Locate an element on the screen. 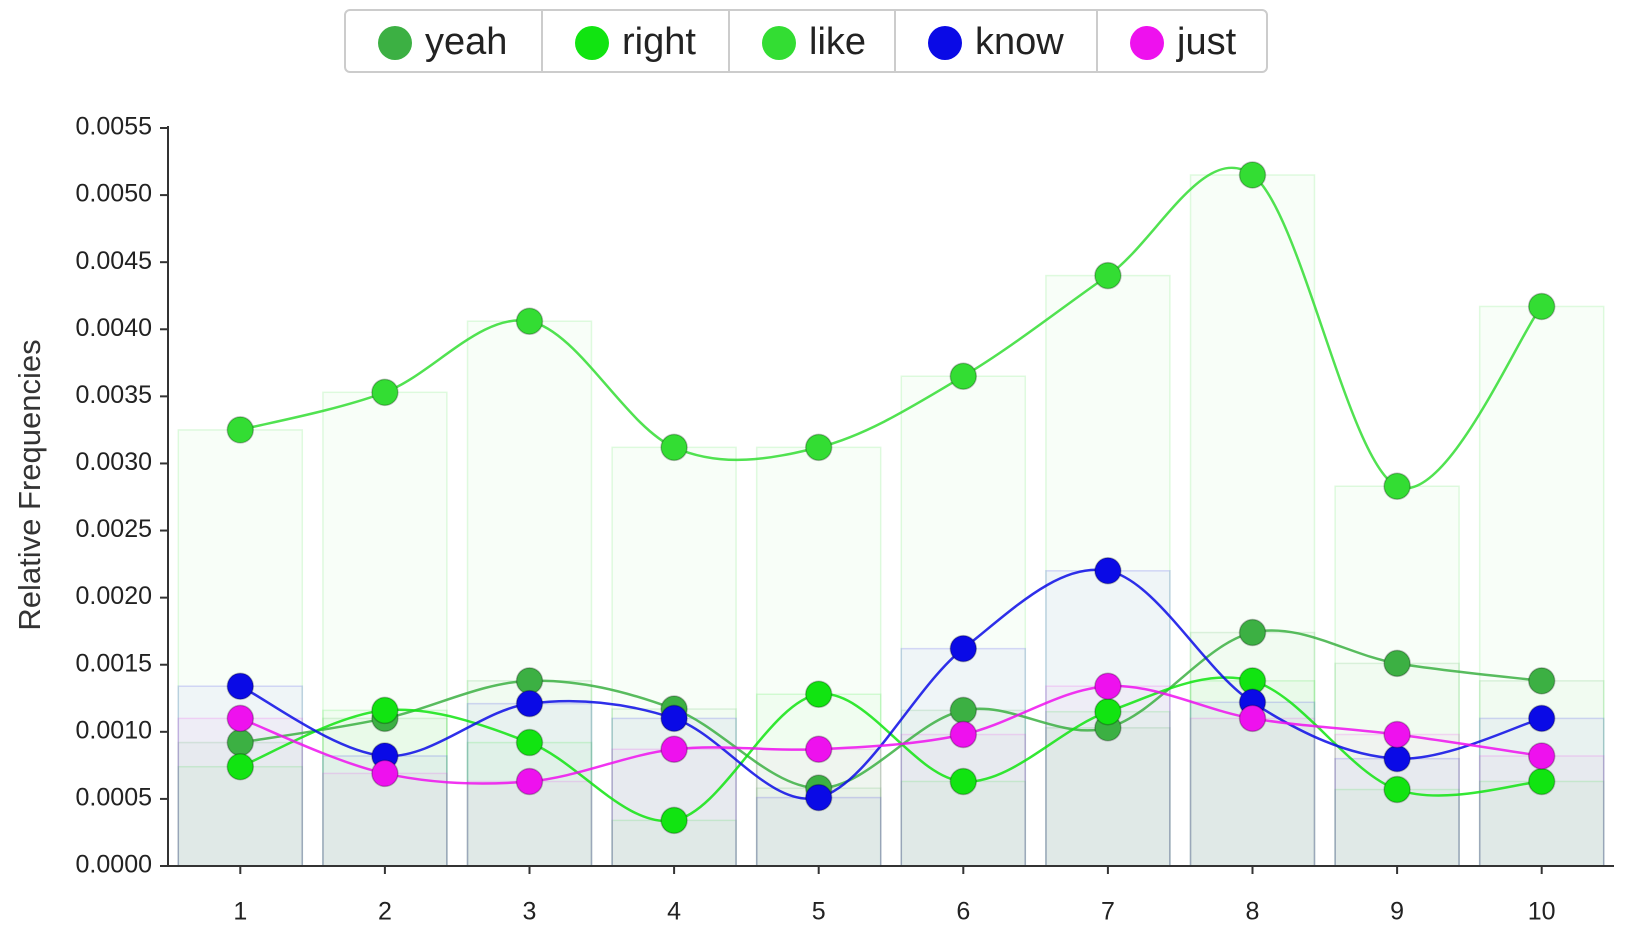 This screenshot has width=1626, height=930. x-tick-label: 1 is located at coordinates (240, 912).